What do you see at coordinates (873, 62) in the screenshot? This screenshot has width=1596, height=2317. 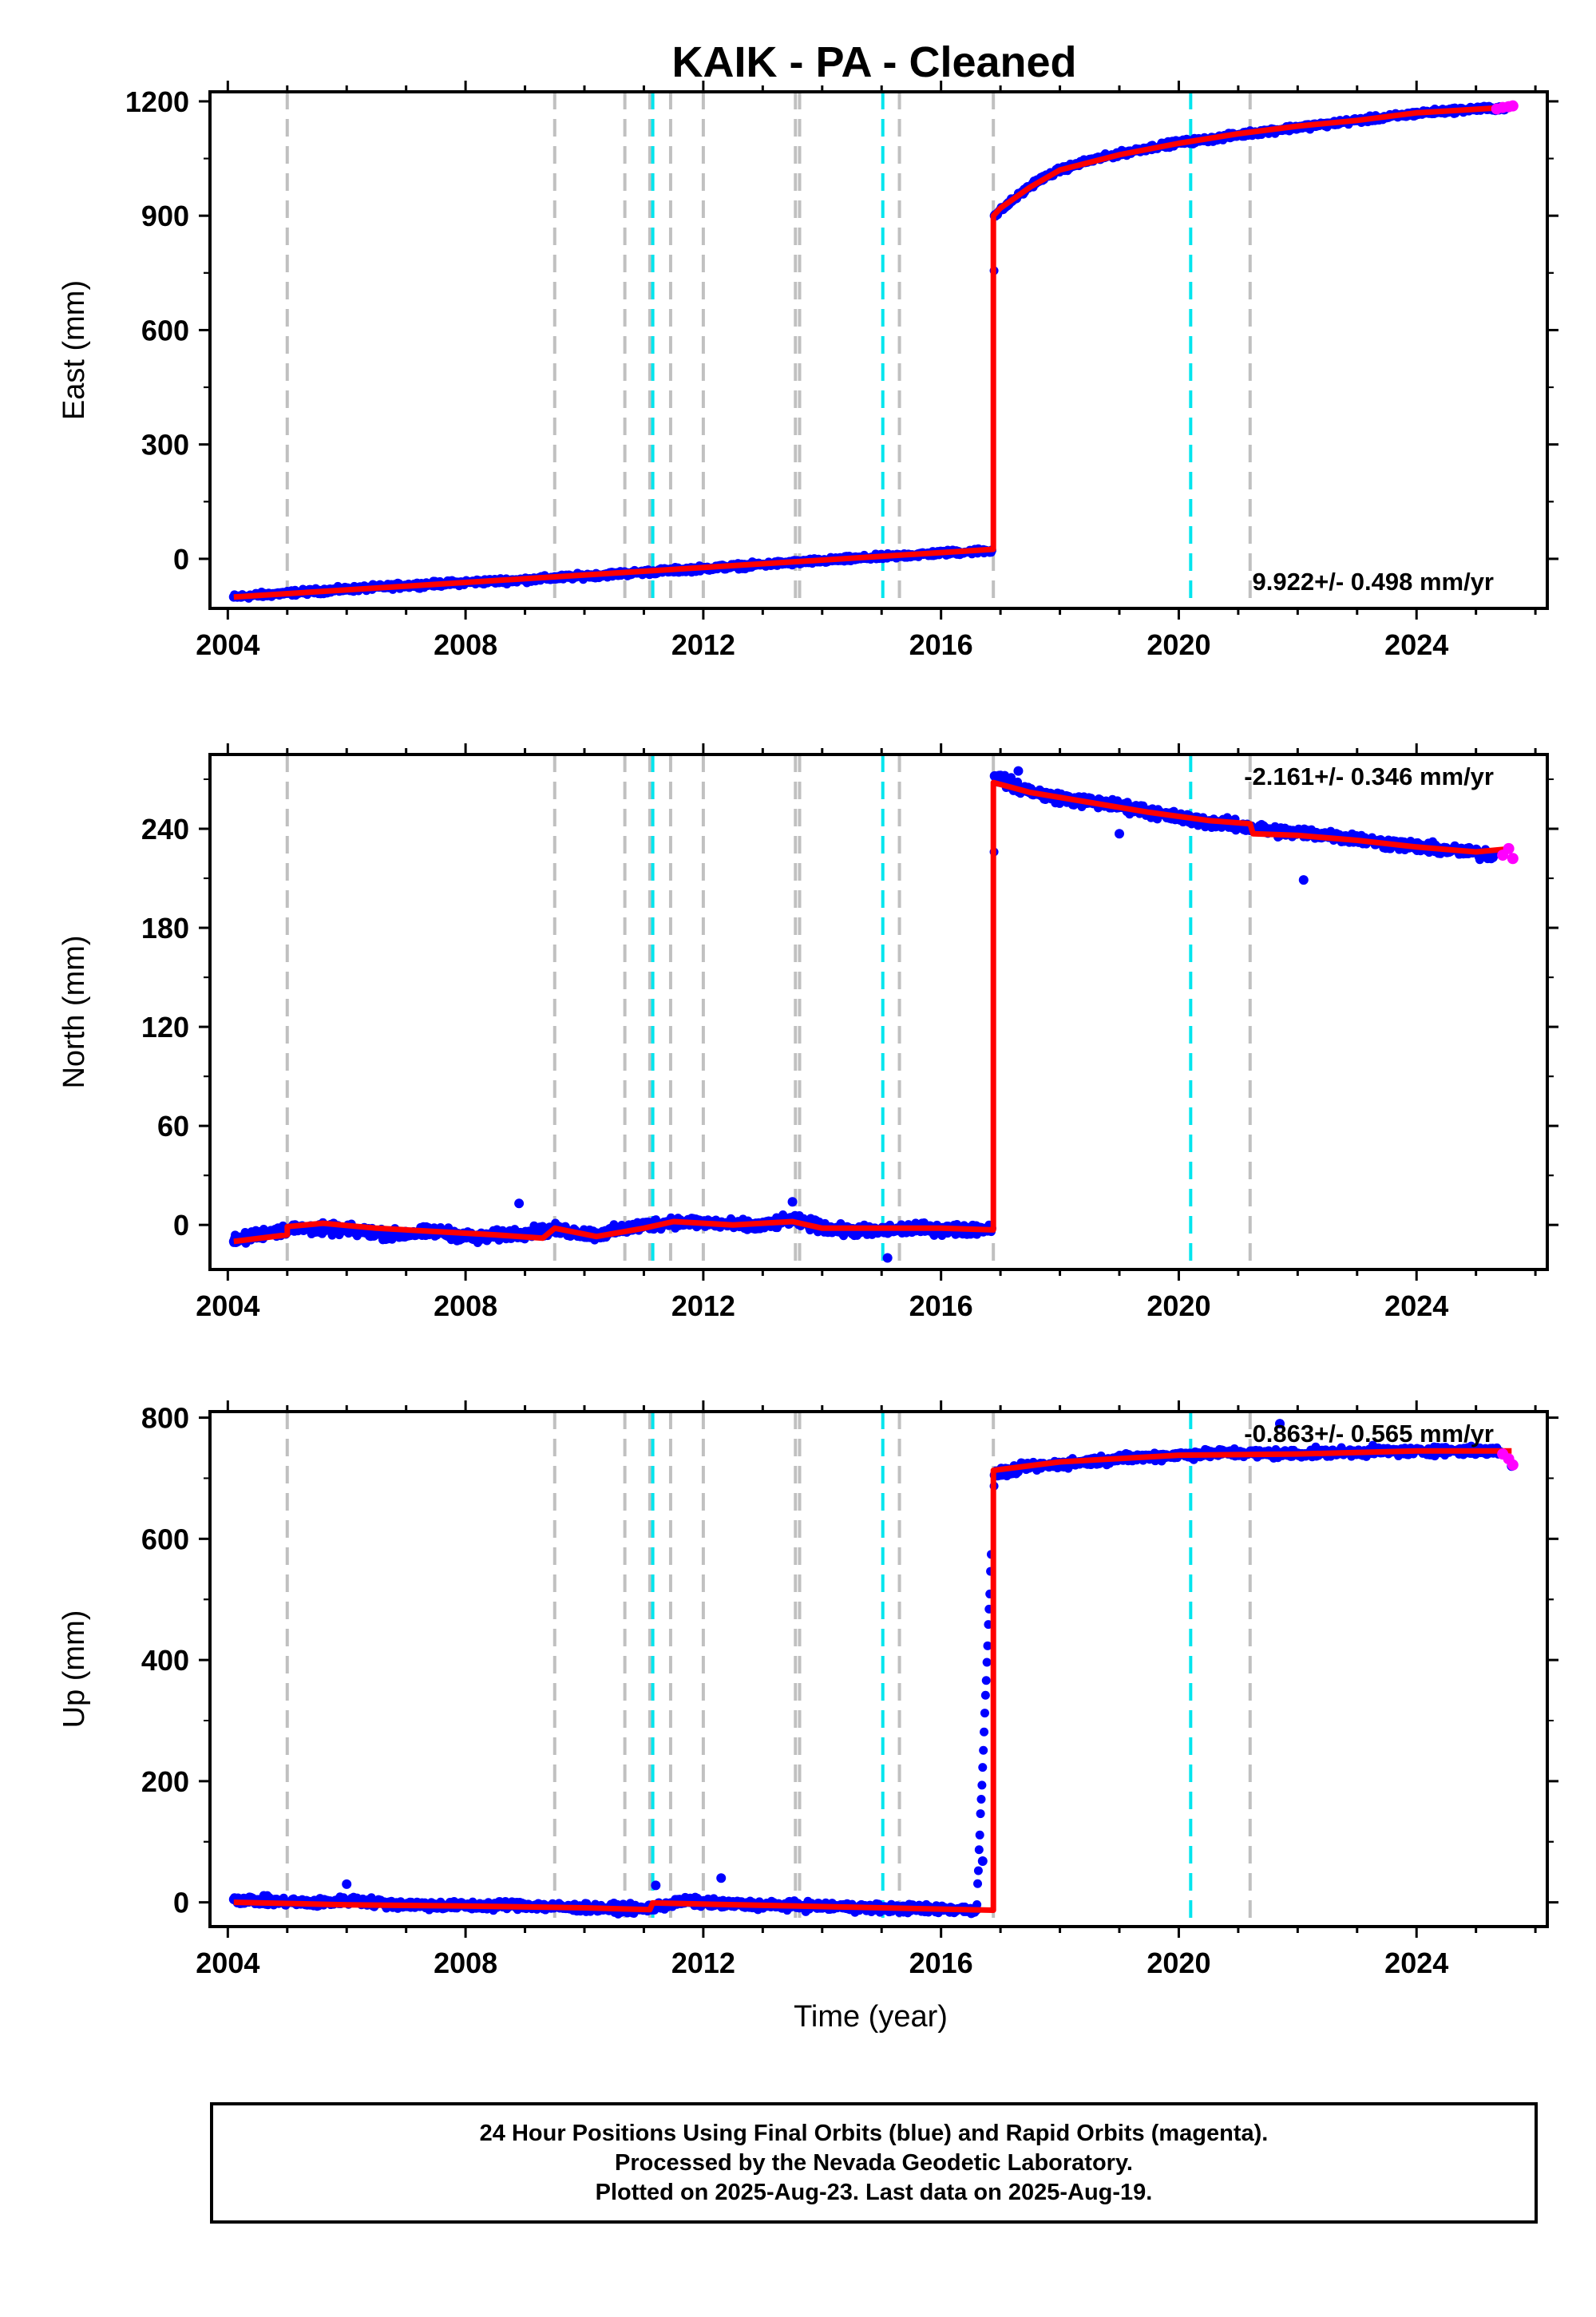 I see `chart-title: KAIK - PA - Cleaned` at bounding box center [873, 62].